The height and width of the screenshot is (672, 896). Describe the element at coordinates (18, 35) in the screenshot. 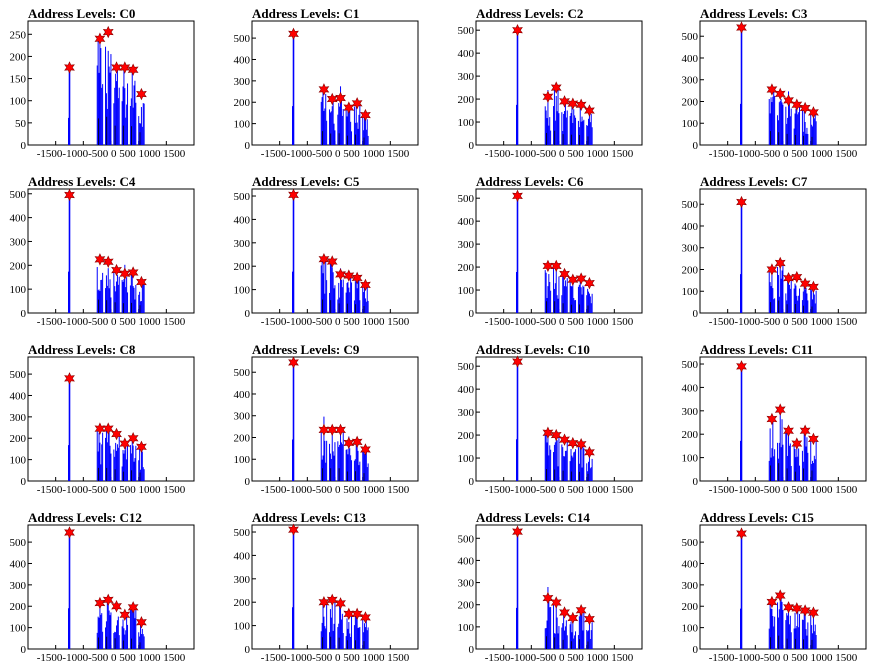

I see `y-tick-label: 250` at that location.